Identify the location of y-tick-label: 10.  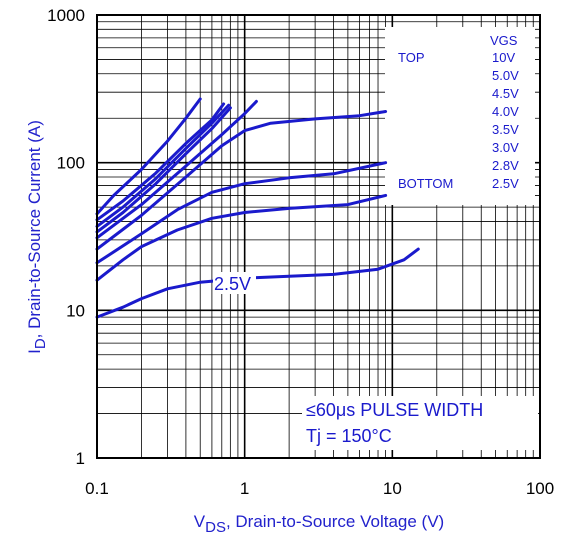
(75, 310).